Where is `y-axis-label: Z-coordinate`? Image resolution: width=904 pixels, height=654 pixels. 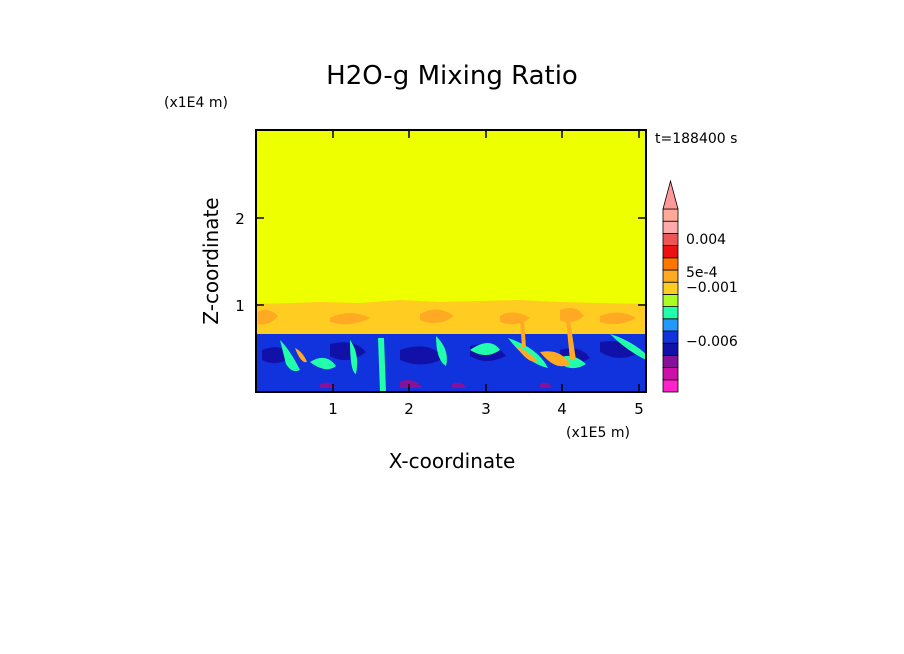 y-axis-label: Z-coordinate is located at coordinates (211, 260).